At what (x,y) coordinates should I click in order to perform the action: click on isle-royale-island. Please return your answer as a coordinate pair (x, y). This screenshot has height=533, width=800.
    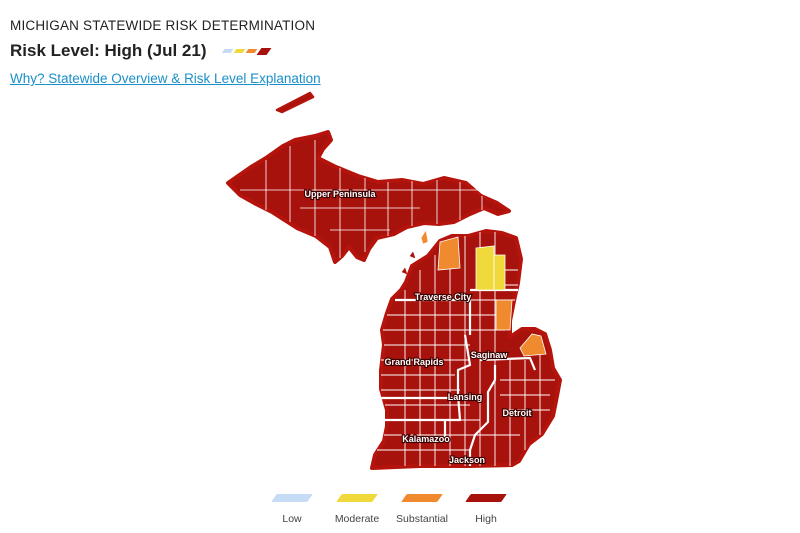
    Looking at the image, I should click on (295, 102).